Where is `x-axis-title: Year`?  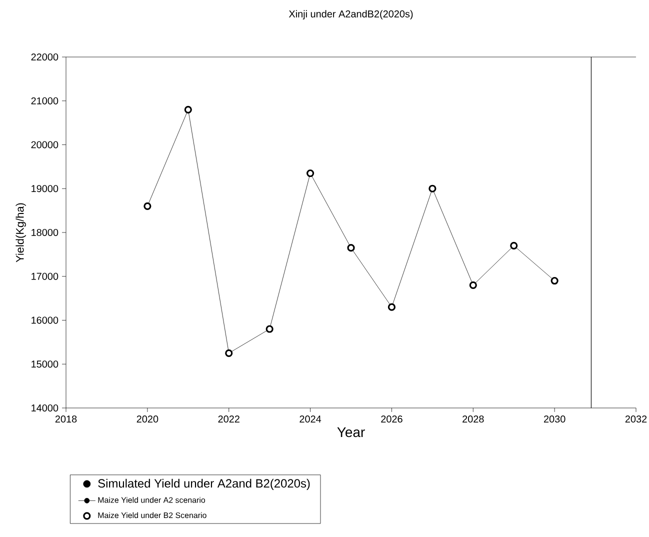
x-axis-title: Year is located at coordinates (351, 432).